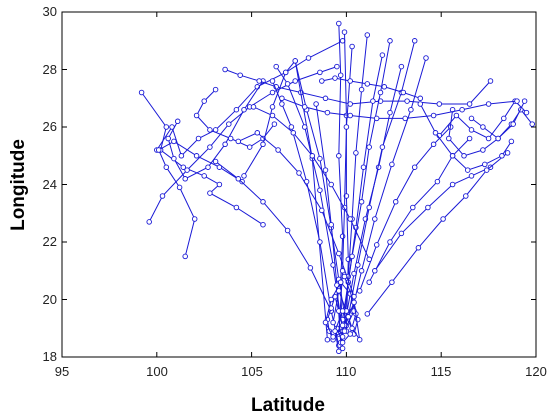  I want to click on x-tick-label: 115, so click(441, 371).